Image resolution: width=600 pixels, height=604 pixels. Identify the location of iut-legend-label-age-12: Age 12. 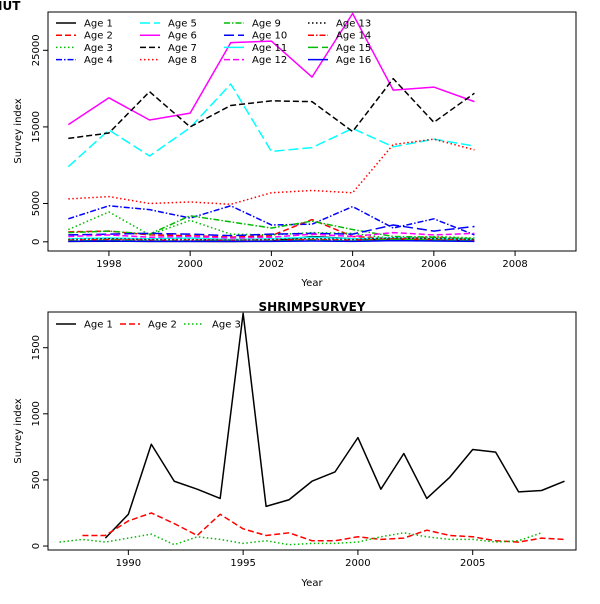
(269, 60).